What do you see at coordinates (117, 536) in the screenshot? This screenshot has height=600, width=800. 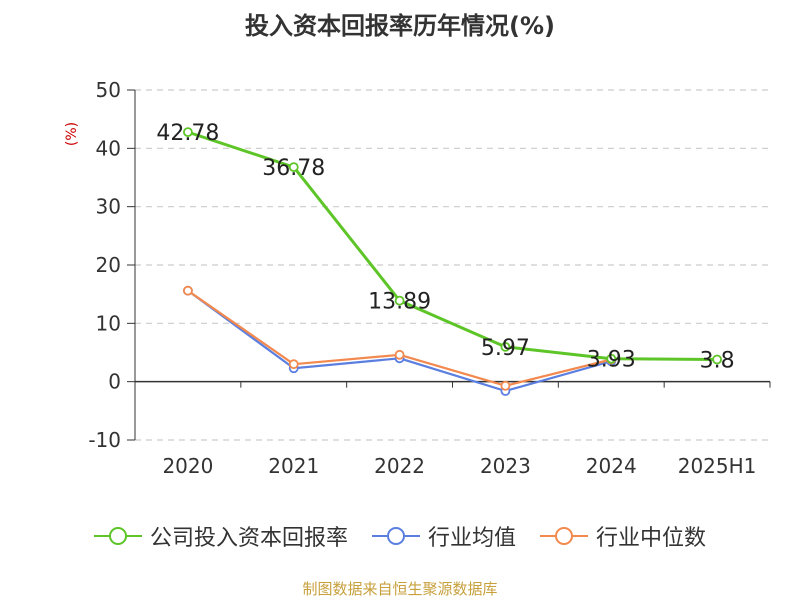 I see `legend-marker-company` at bounding box center [117, 536].